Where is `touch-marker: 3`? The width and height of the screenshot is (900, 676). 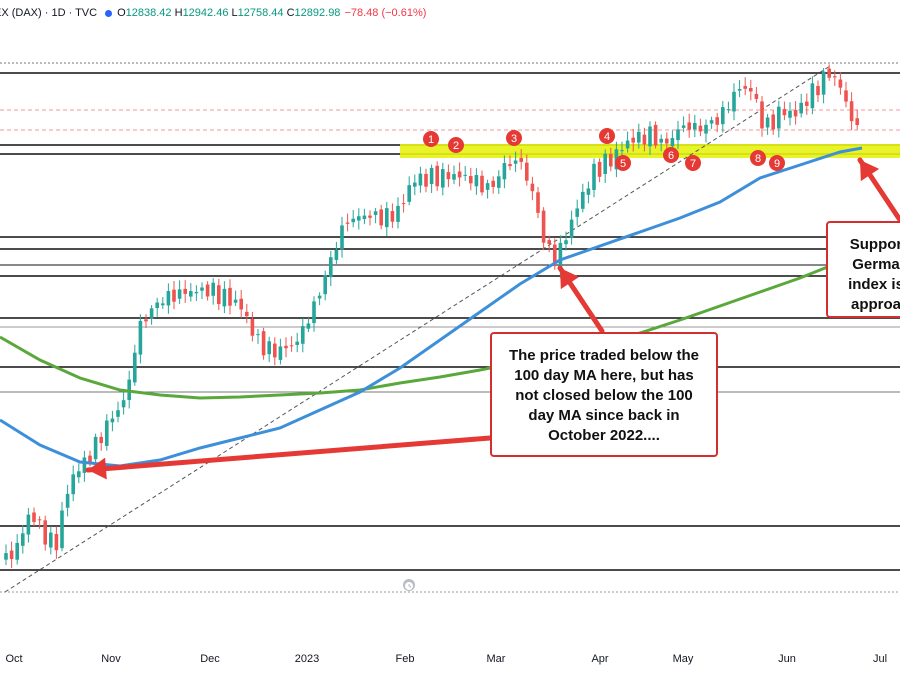 touch-marker: 3 is located at coordinates (514, 138).